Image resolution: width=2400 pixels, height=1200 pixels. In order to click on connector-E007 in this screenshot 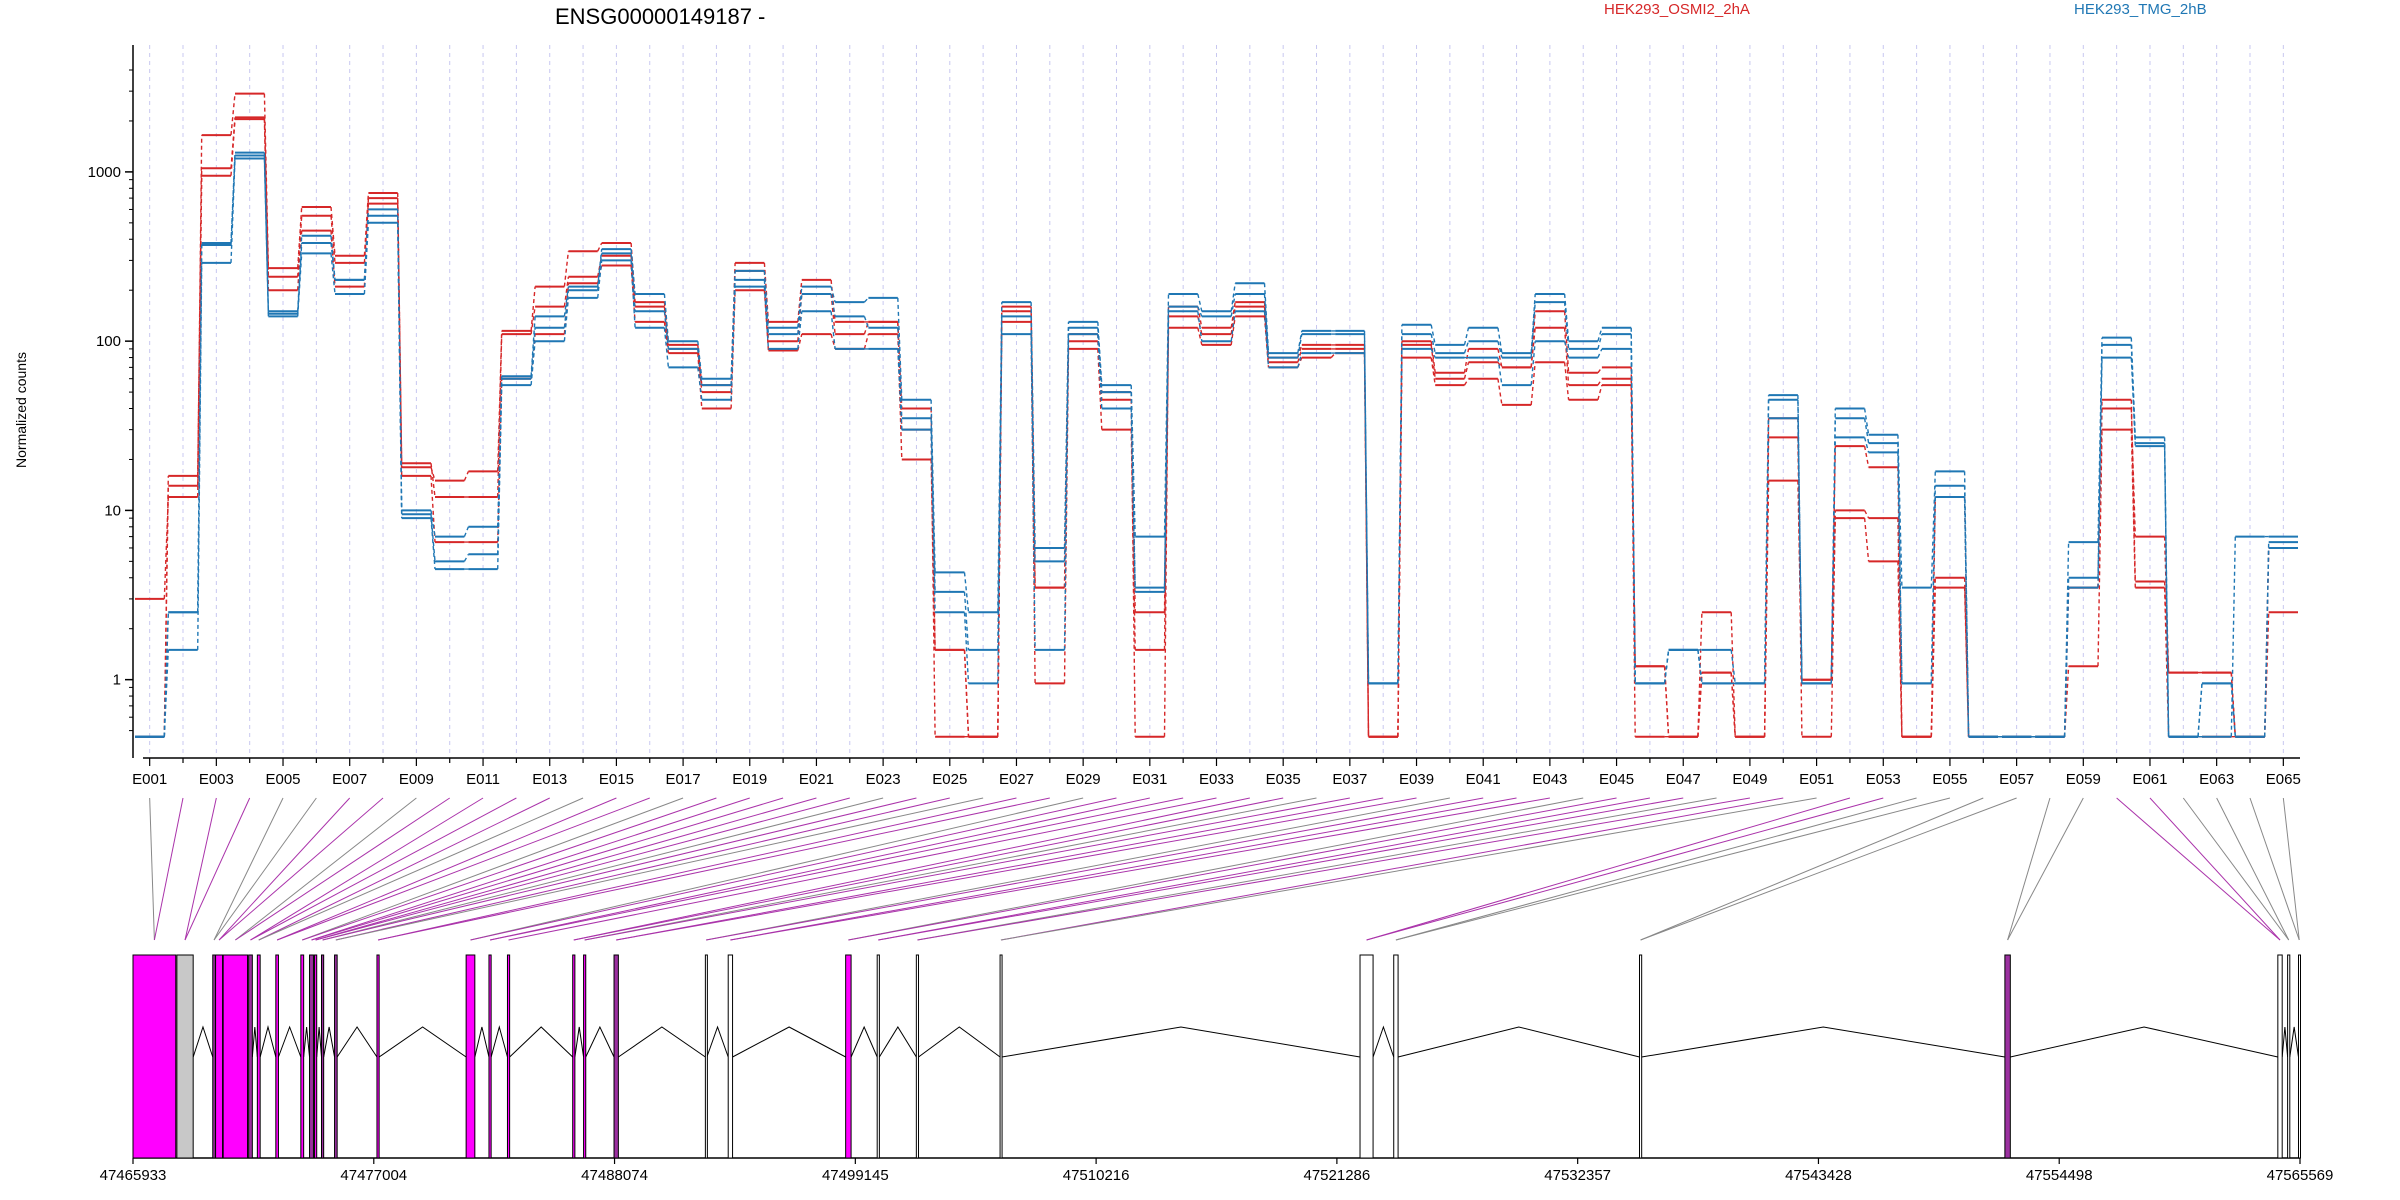, I will do `click(284, 869)`.